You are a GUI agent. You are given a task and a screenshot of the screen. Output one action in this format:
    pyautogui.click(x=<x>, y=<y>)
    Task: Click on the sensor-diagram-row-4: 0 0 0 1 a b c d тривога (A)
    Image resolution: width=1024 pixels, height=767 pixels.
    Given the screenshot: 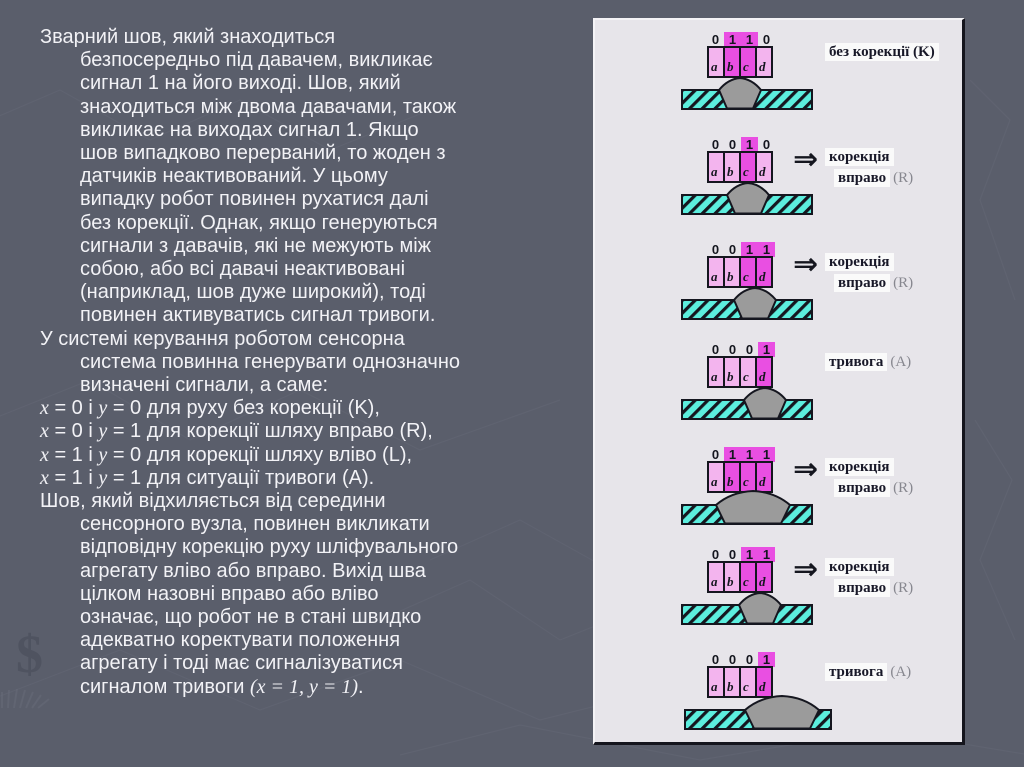 What is the action you would take?
    pyautogui.click(x=778, y=394)
    